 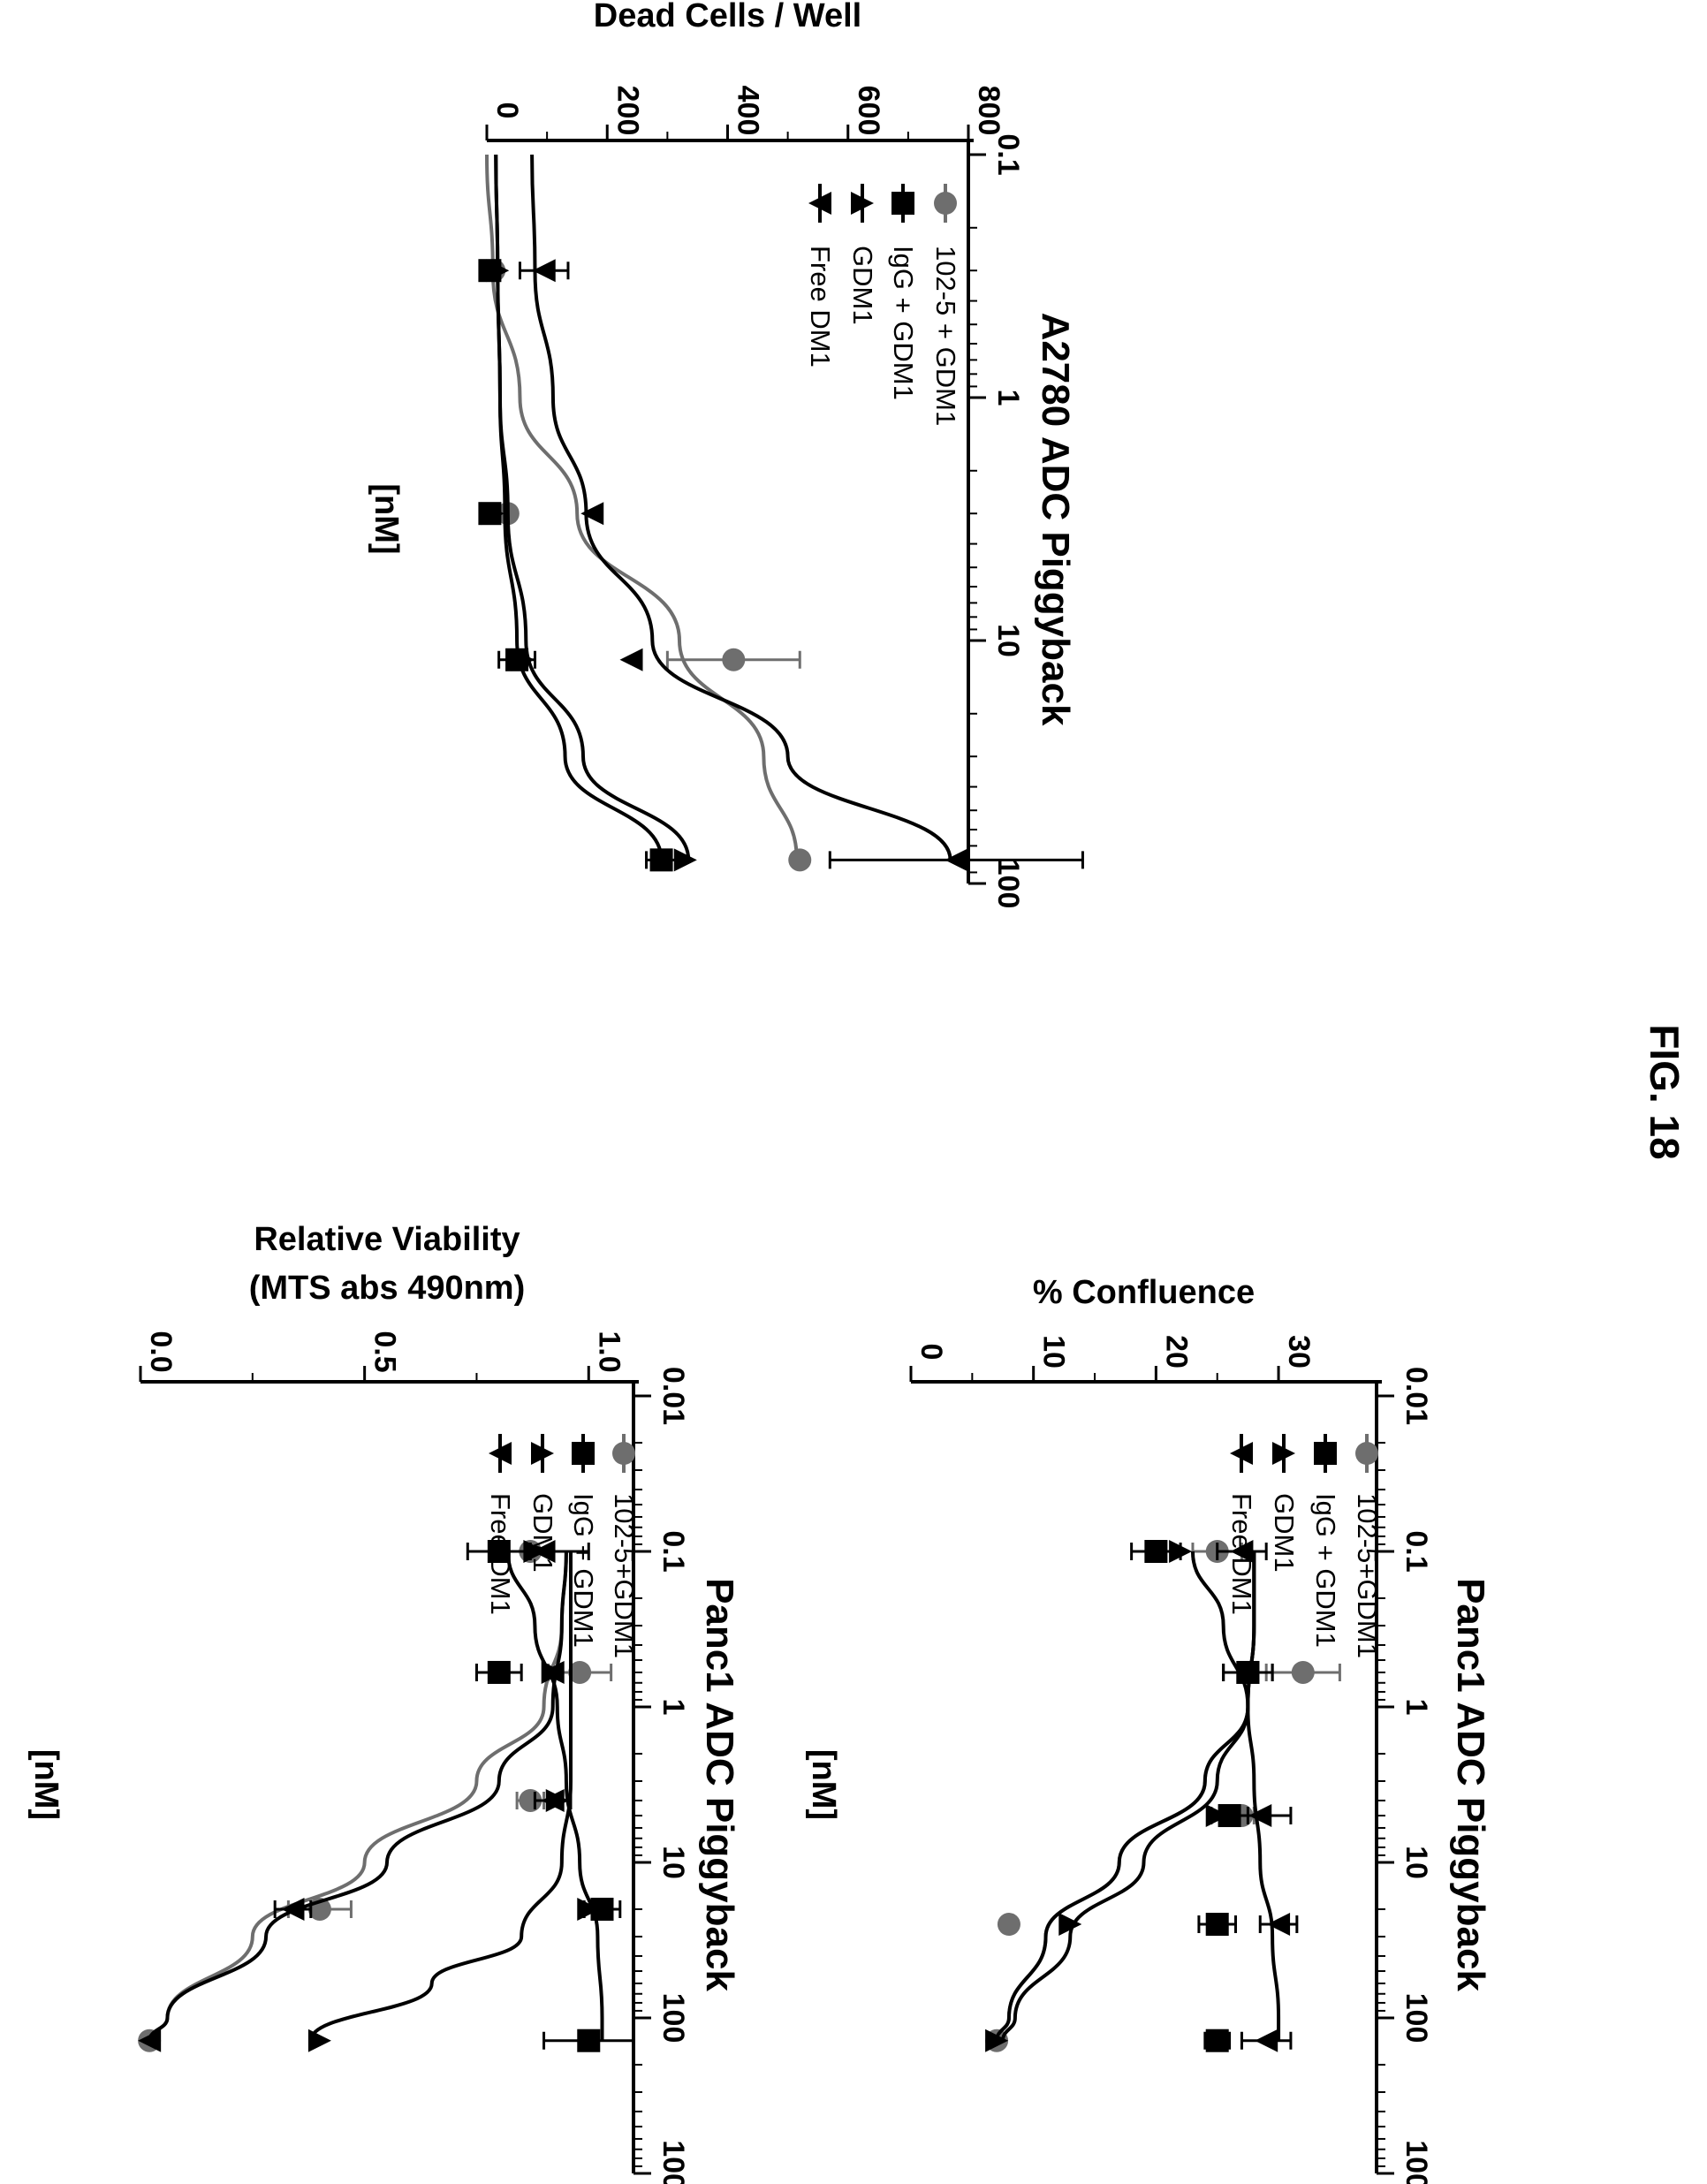 What do you see at coordinates (1054, 1352) in the screenshot?
I see `y-tick-label: 10` at bounding box center [1054, 1352].